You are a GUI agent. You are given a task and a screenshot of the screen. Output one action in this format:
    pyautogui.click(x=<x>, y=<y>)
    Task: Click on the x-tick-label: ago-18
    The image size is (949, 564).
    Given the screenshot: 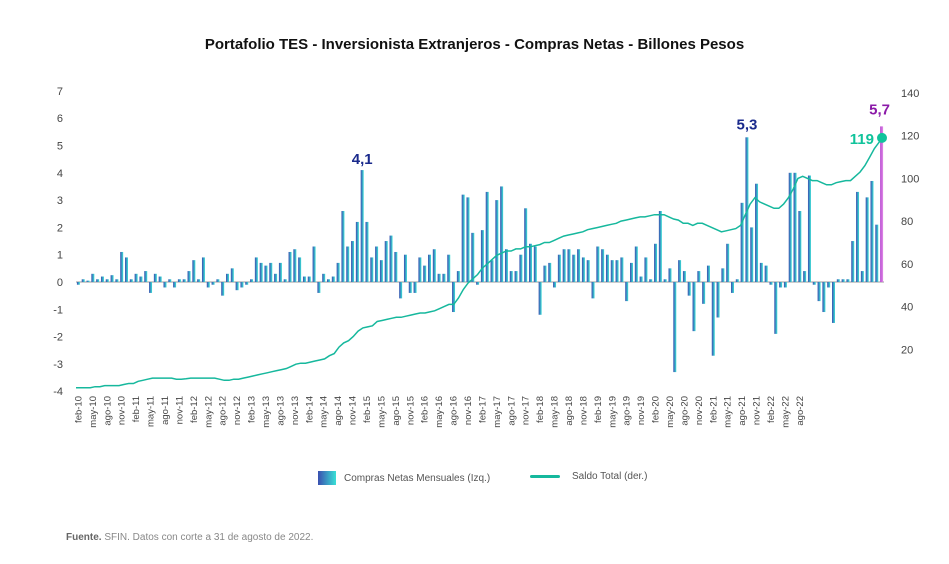 What is the action you would take?
    pyautogui.click(x=569, y=411)
    